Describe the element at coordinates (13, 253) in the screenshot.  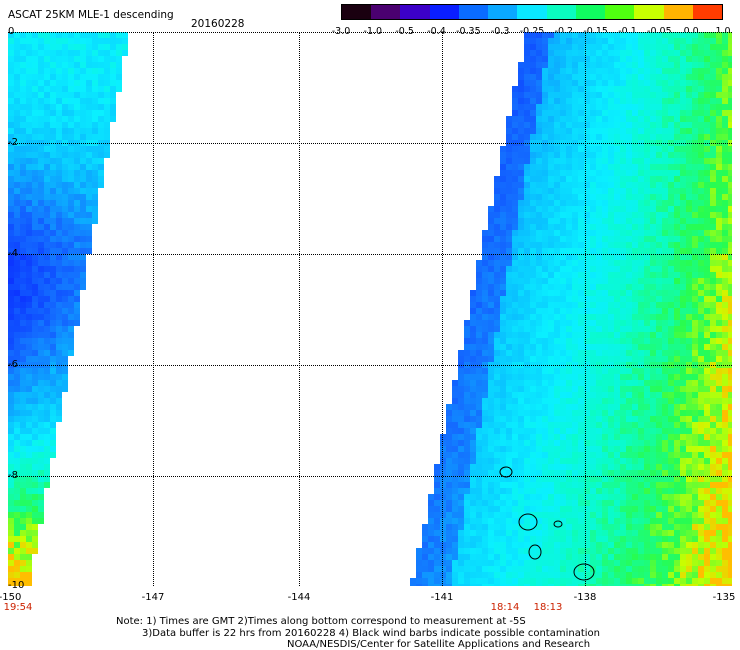
I see `lat-label-minus4: -4` at that location.